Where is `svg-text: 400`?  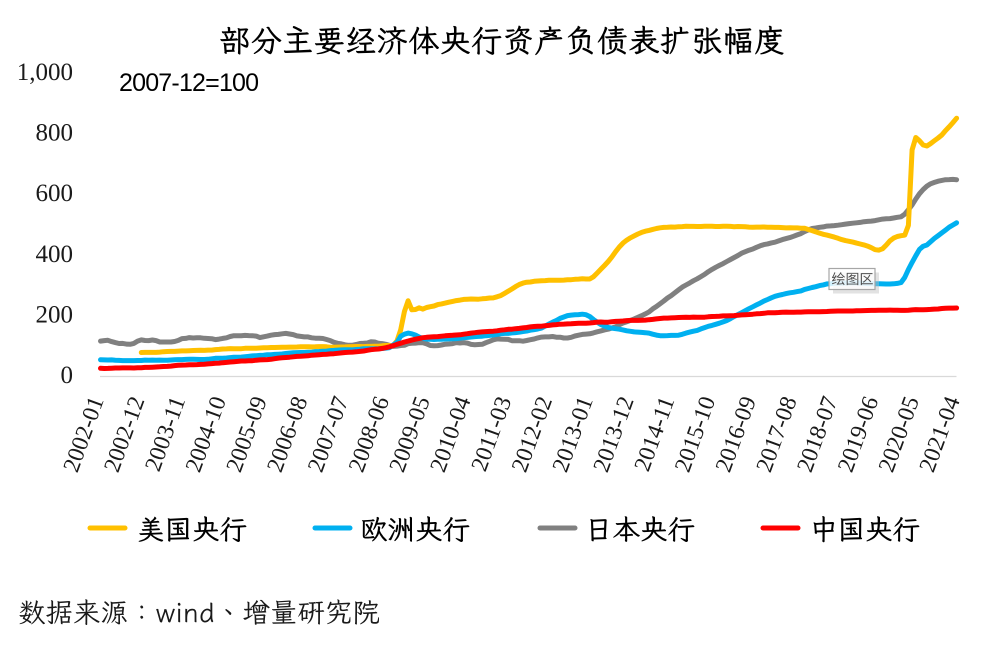
svg-text: 400 is located at coordinates (55, 254).